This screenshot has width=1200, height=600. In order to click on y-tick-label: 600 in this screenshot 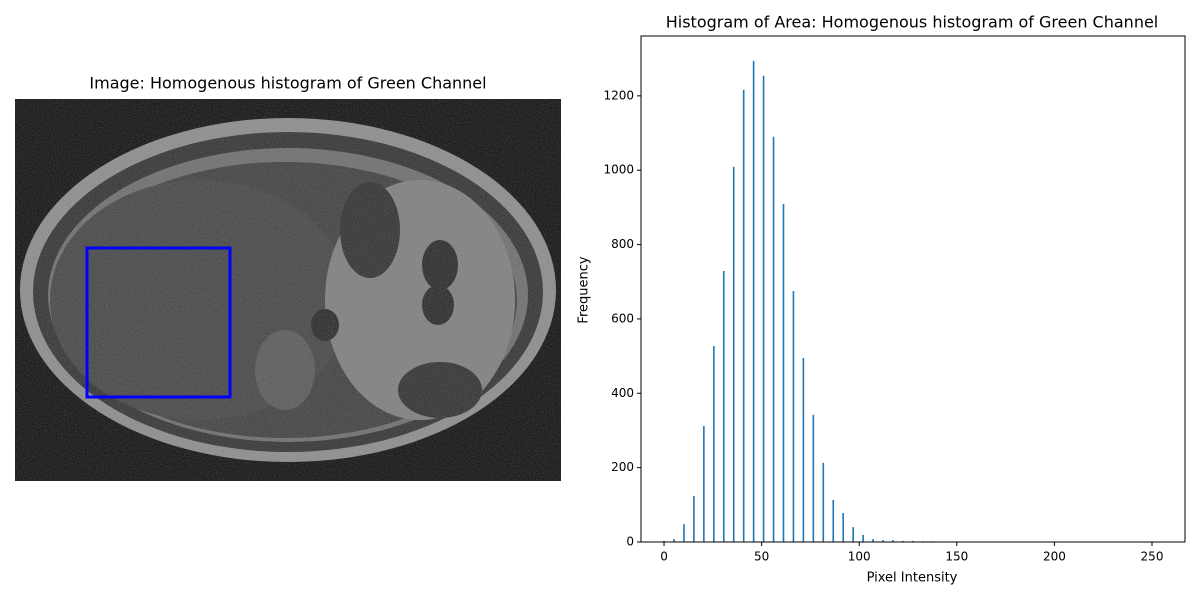, I will do `click(622, 318)`.